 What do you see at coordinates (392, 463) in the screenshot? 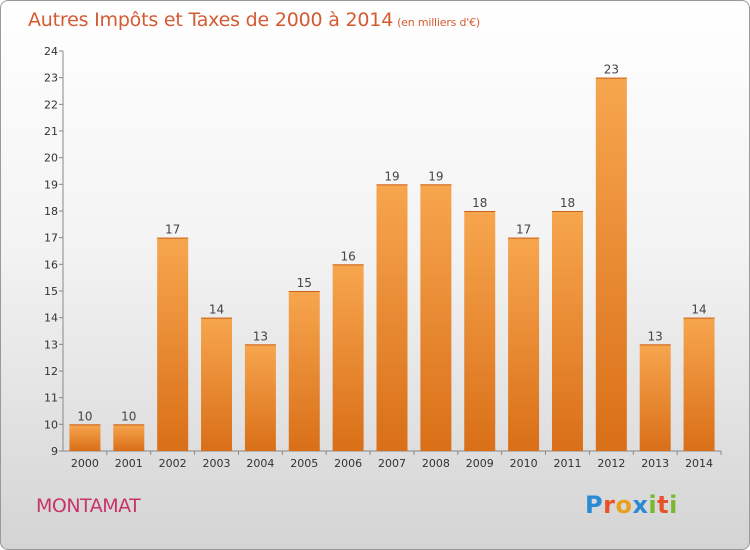
I see `x-tick-label: 2007` at bounding box center [392, 463].